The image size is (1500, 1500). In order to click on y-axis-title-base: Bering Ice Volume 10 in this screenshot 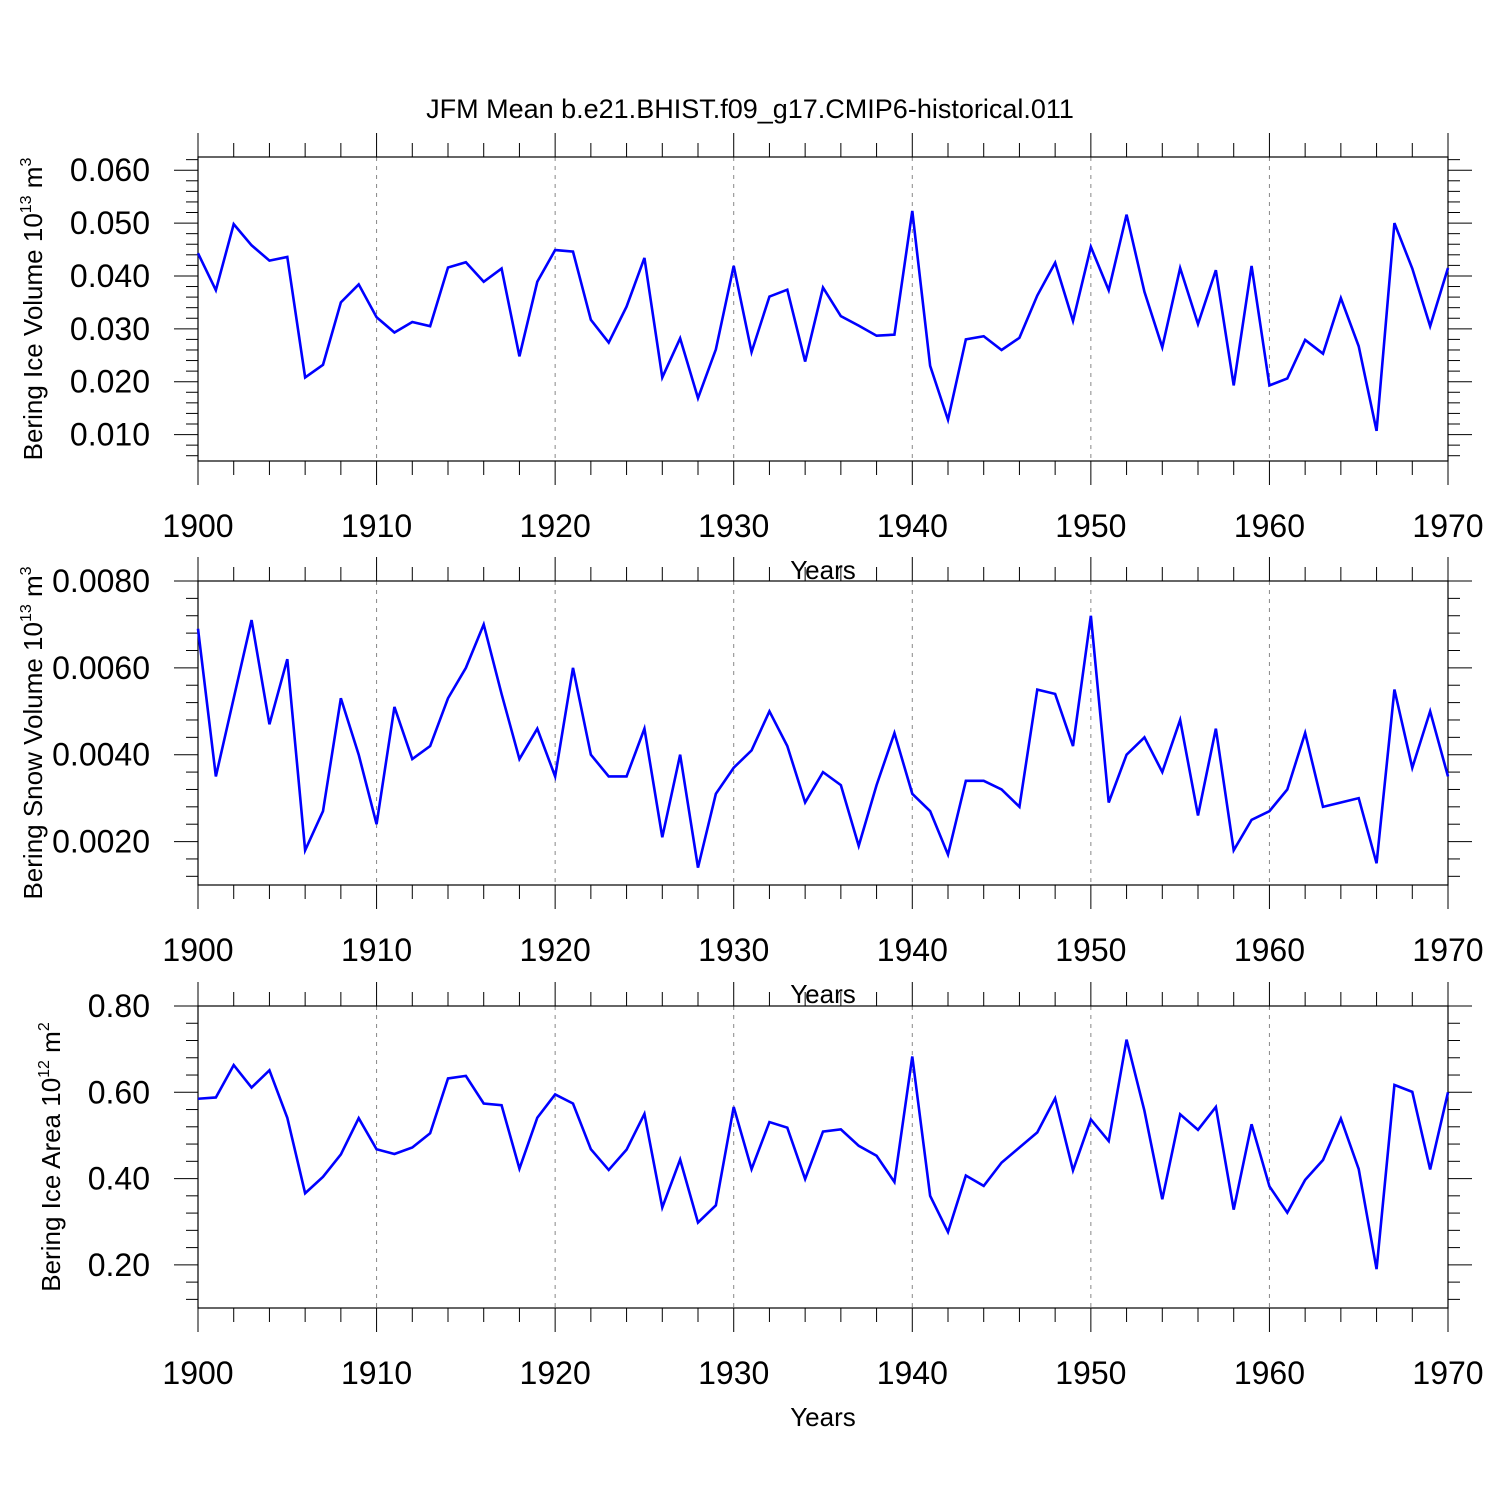, I will do `click(33, 336)`.